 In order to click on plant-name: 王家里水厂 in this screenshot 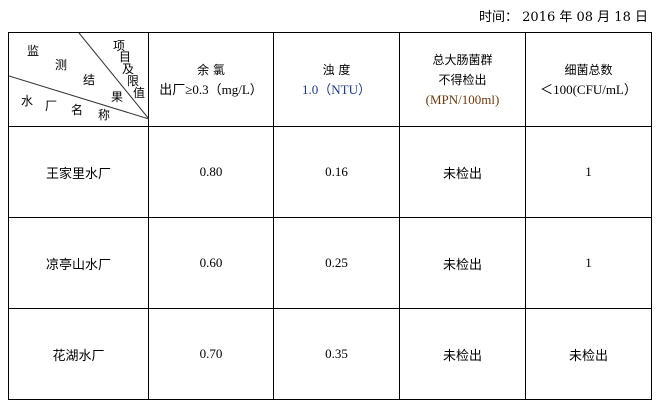, I will do `click(78, 172)`.